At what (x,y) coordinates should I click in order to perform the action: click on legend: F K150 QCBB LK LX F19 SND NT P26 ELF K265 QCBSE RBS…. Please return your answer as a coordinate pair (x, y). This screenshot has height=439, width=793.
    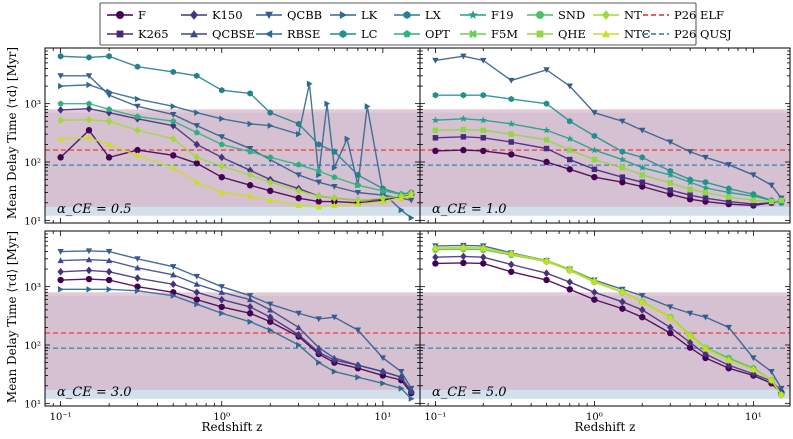
    Looking at the image, I should click on (415, 24).